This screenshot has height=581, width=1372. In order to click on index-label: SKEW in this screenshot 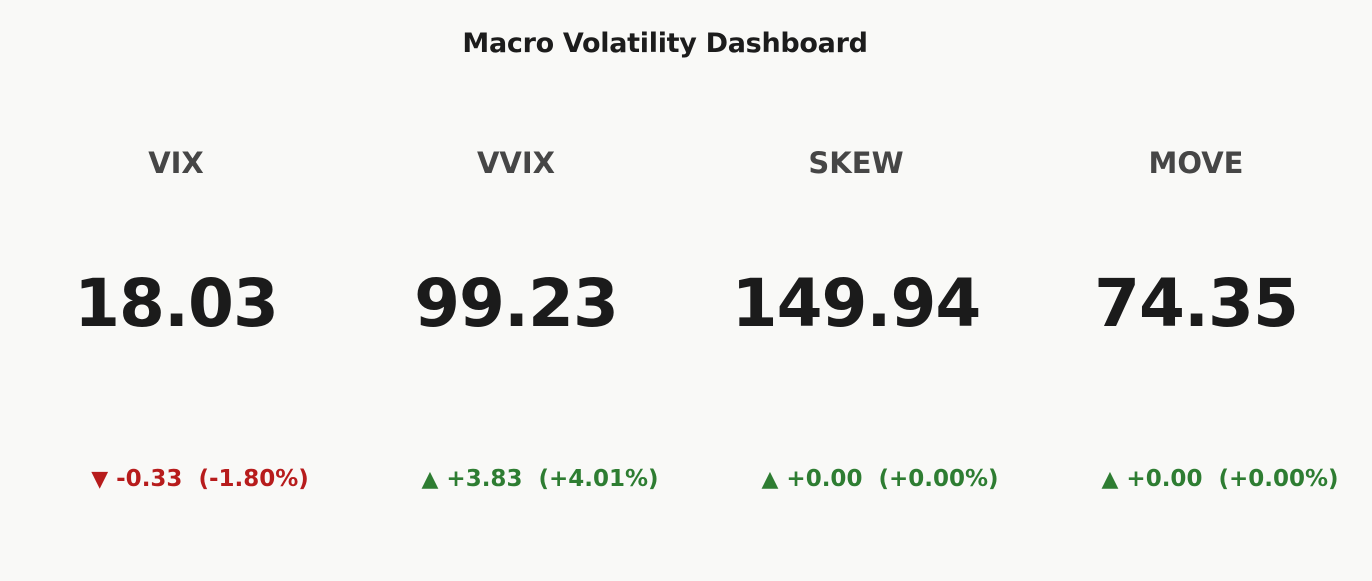, I will do `click(856, 163)`.